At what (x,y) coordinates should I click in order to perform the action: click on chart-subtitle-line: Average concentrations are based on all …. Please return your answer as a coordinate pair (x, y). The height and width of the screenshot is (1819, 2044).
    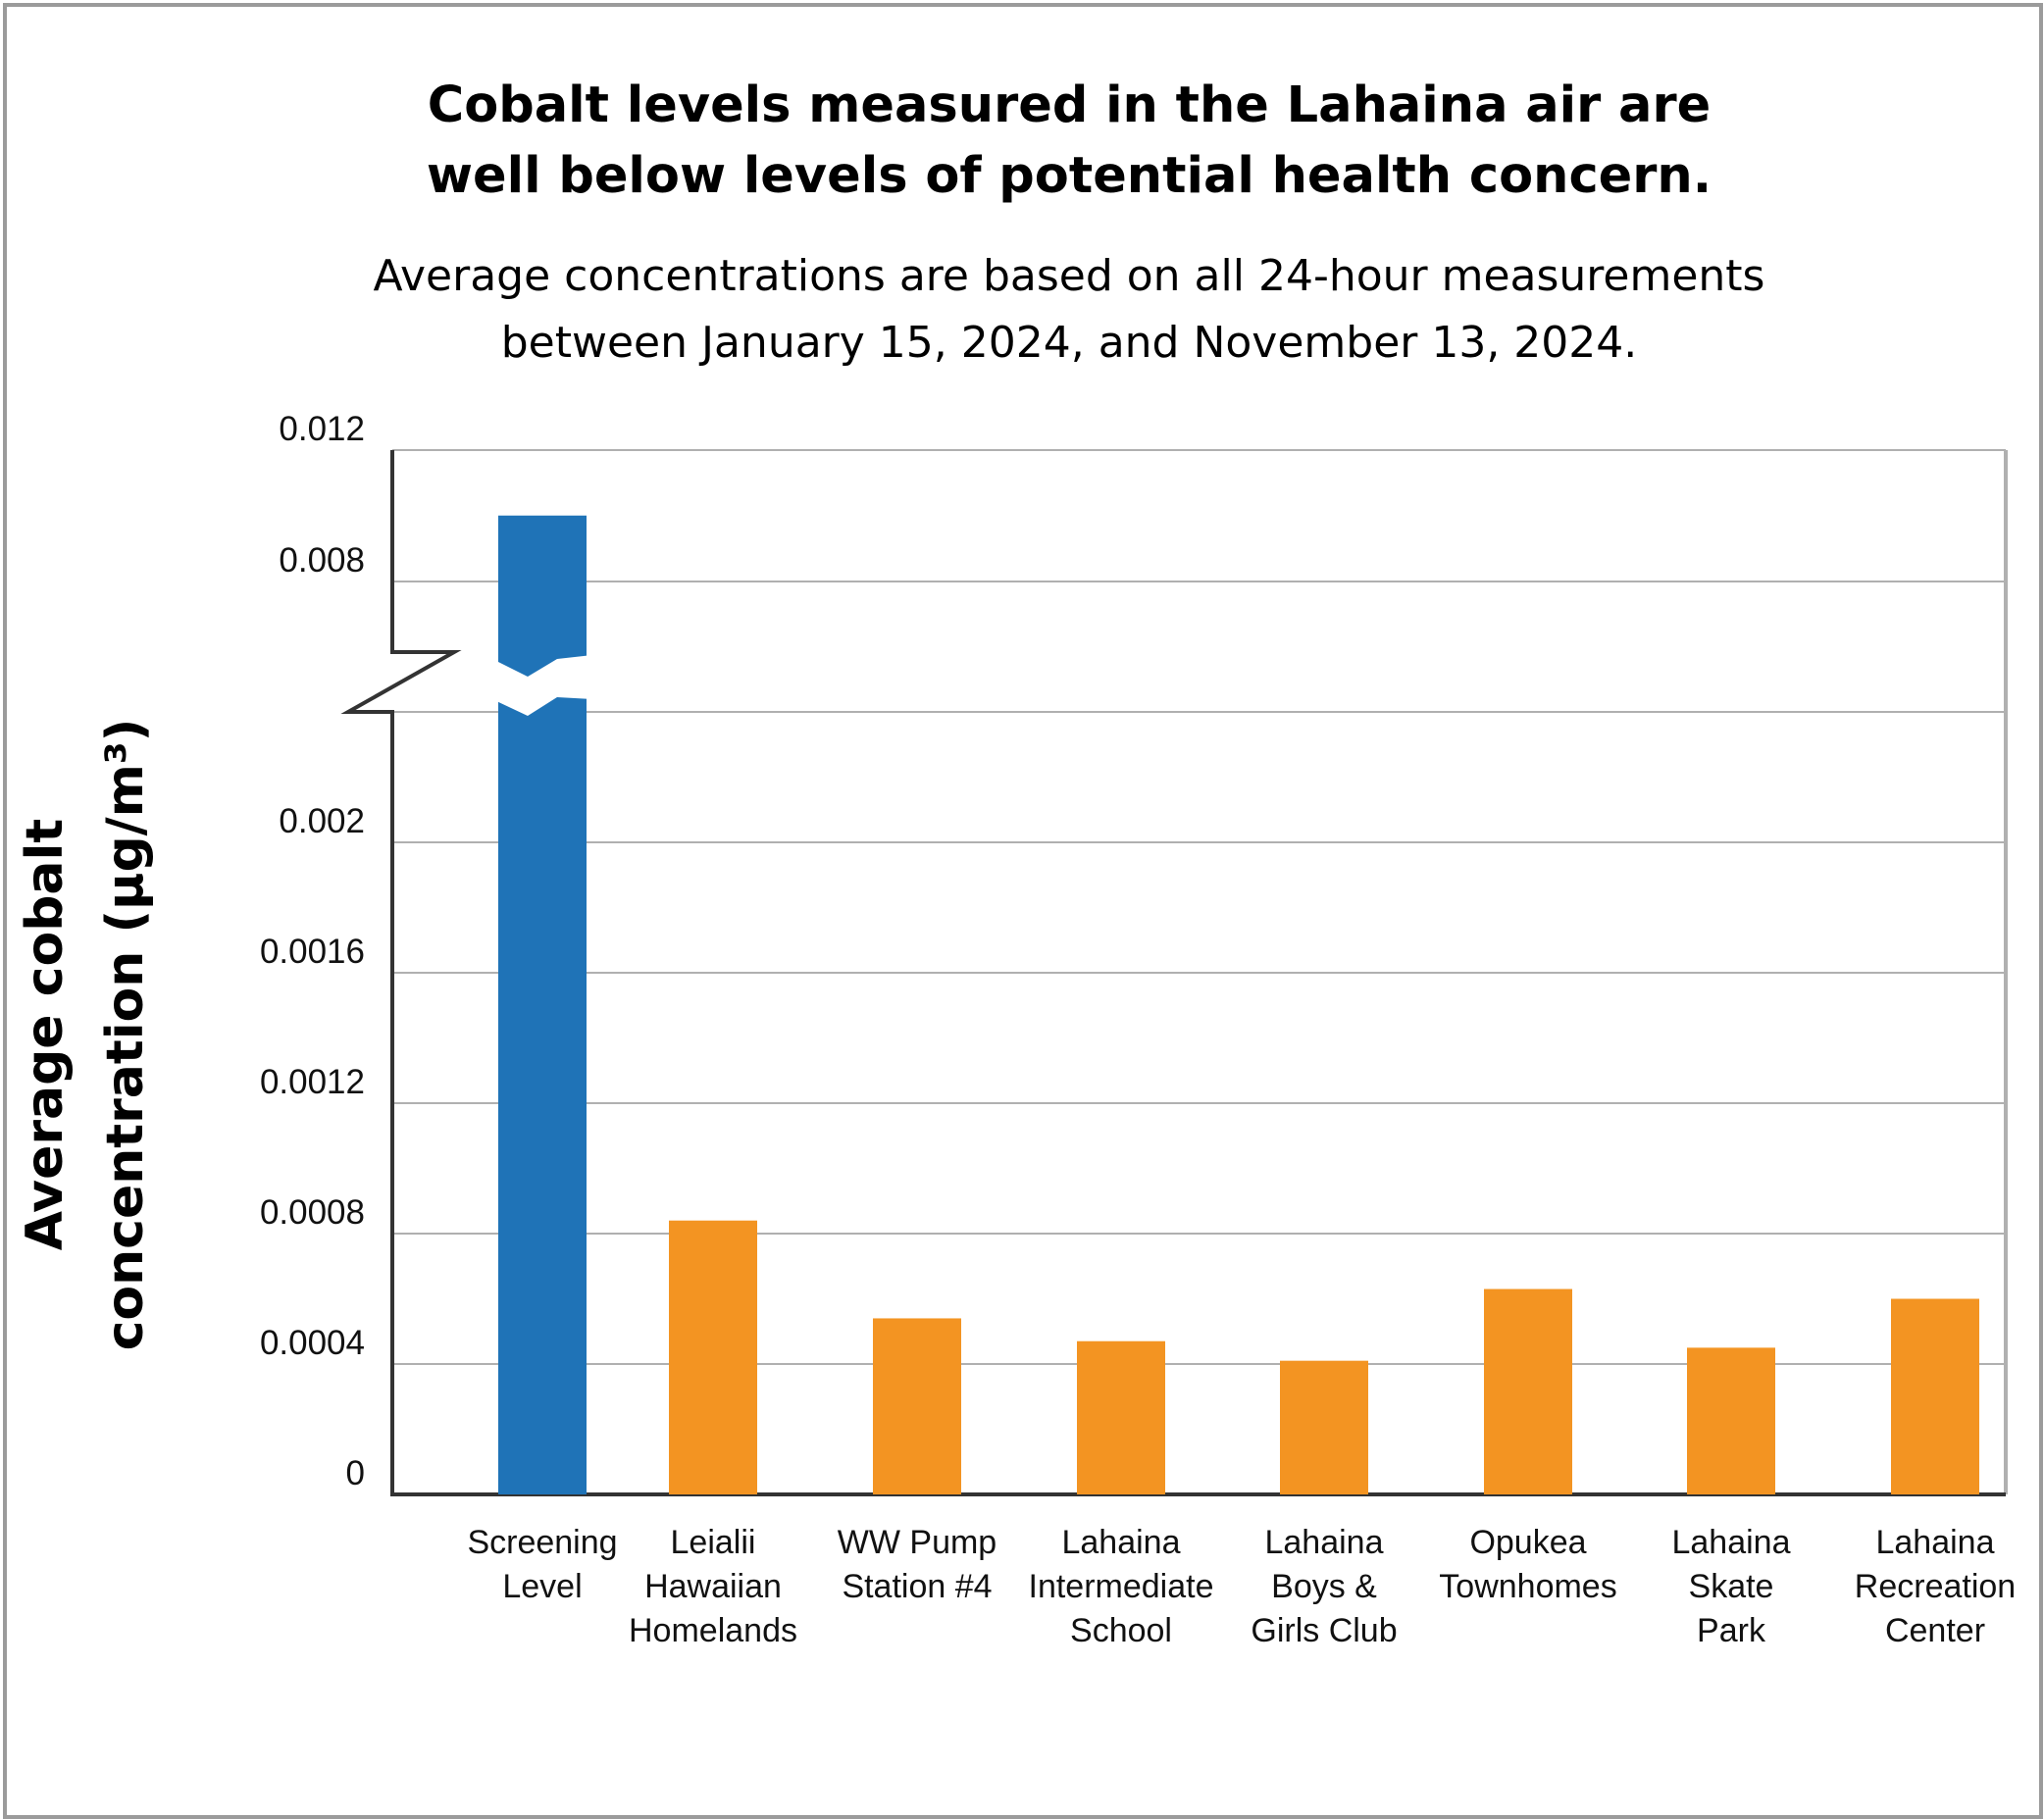
    Looking at the image, I should click on (1069, 276).